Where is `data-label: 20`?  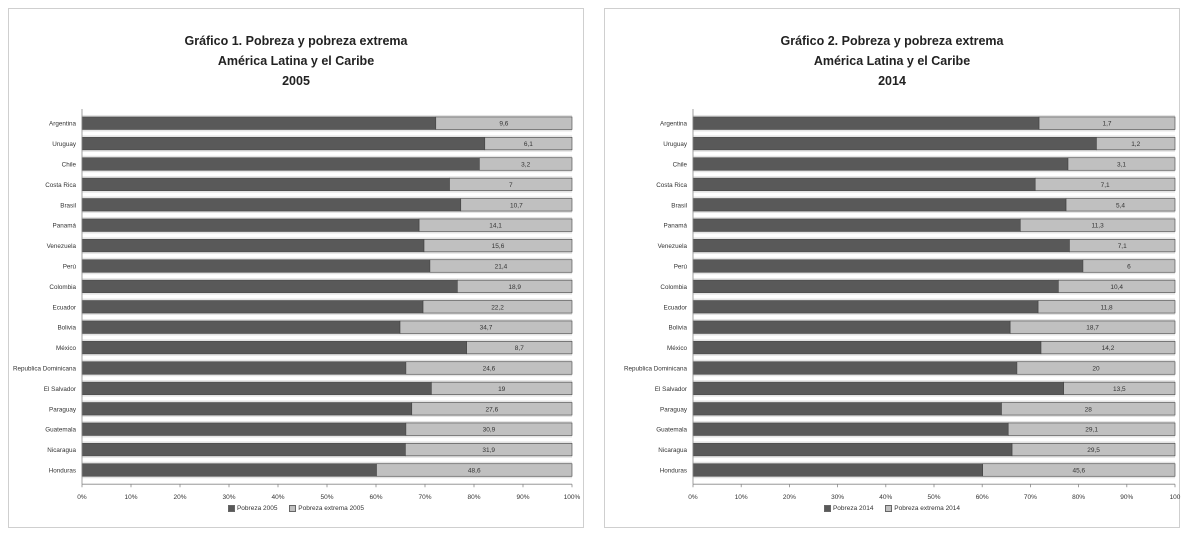
data-label: 20 is located at coordinates (1096, 369).